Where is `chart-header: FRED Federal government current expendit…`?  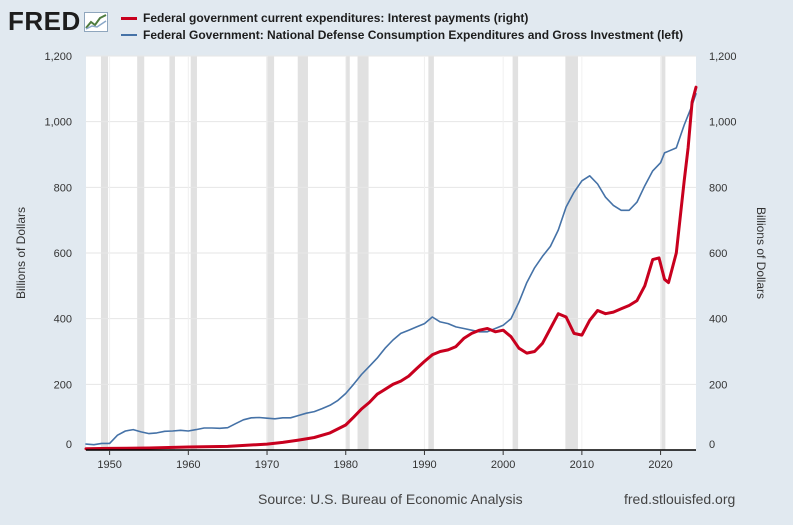
chart-header: FRED Federal government current expendit… is located at coordinates (396, 24).